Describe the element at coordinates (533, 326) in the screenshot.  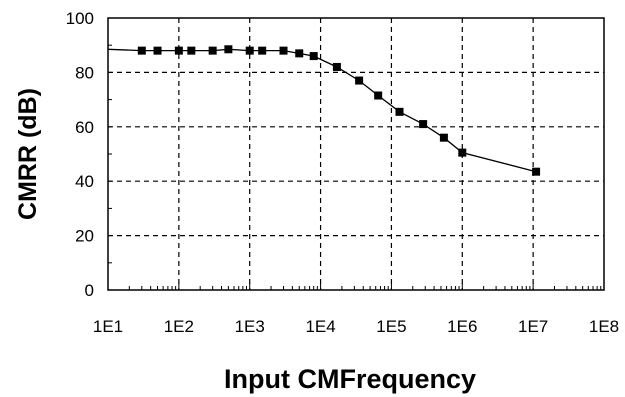
I see `x-tick-label: 1E7` at that location.